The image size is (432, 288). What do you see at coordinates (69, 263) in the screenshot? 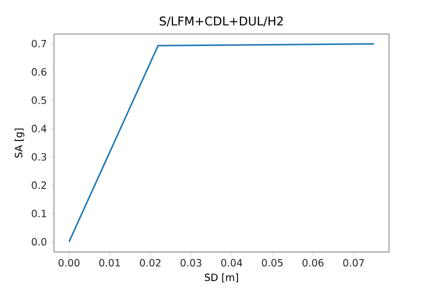
I see `x-tick-label: 0.00` at bounding box center [69, 263].